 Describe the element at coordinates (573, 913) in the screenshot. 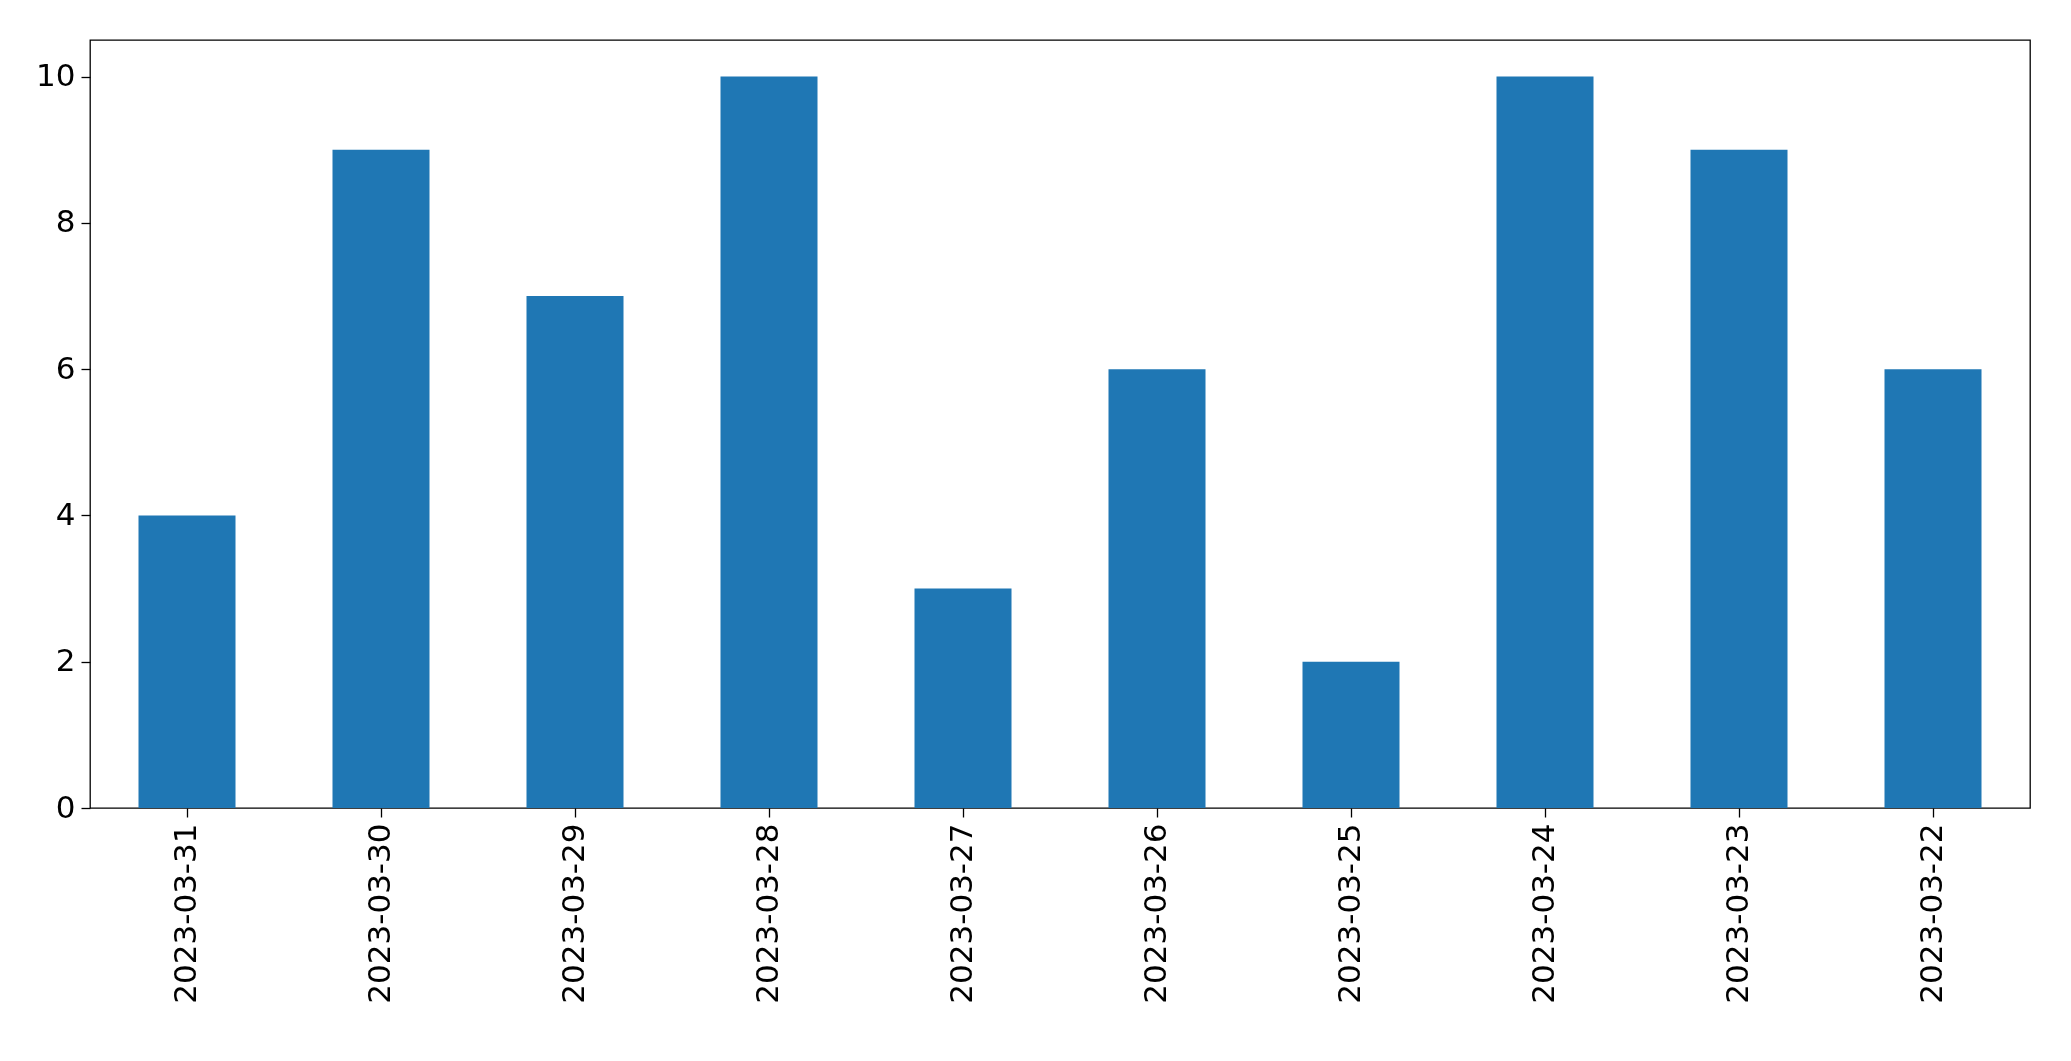

I see `x-tick-label: 2023-03-29` at that location.